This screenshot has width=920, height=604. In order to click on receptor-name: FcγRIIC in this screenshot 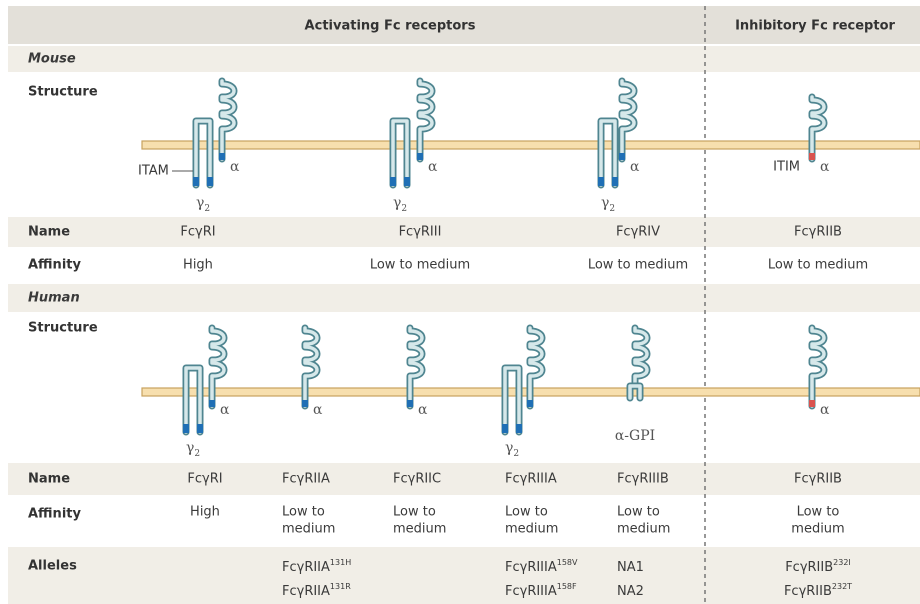, I will do `click(417, 479)`.